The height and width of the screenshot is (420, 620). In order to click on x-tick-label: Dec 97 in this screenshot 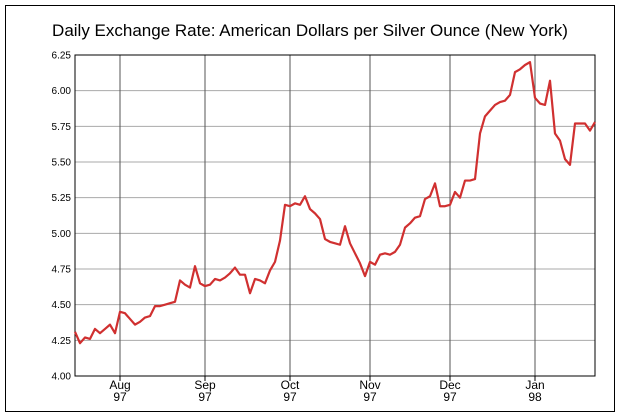, I will do `click(450, 391)`.